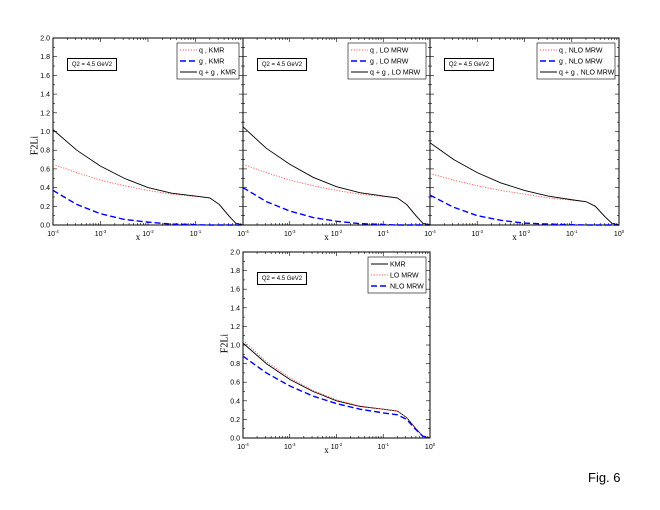 The height and width of the screenshot is (510, 660). What do you see at coordinates (35, 145) in the screenshot?
I see `y-axis-label-1: F2Li` at bounding box center [35, 145].